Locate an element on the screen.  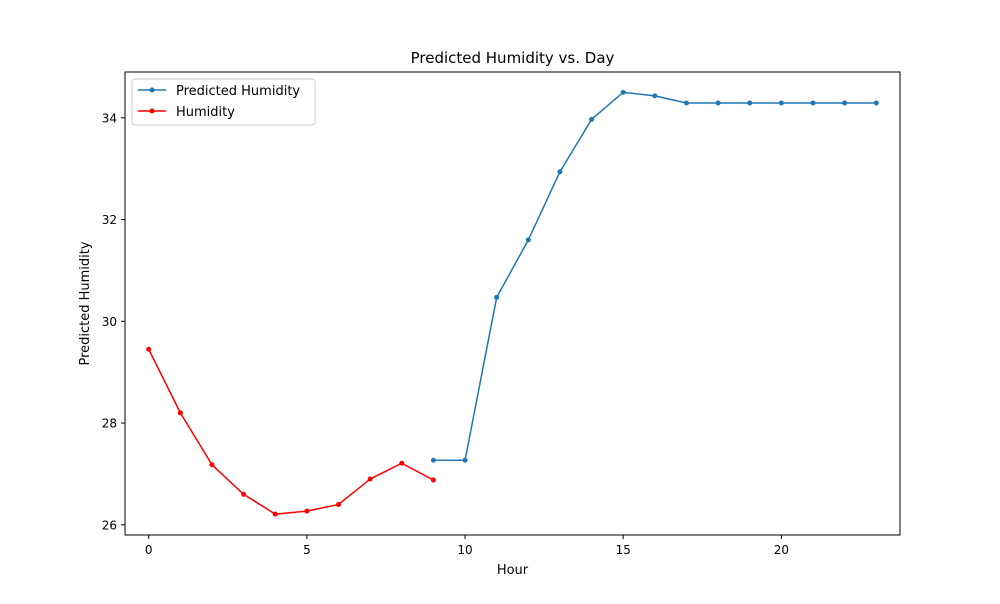
x-tick-label: 0 is located at coordinates (149, 550).